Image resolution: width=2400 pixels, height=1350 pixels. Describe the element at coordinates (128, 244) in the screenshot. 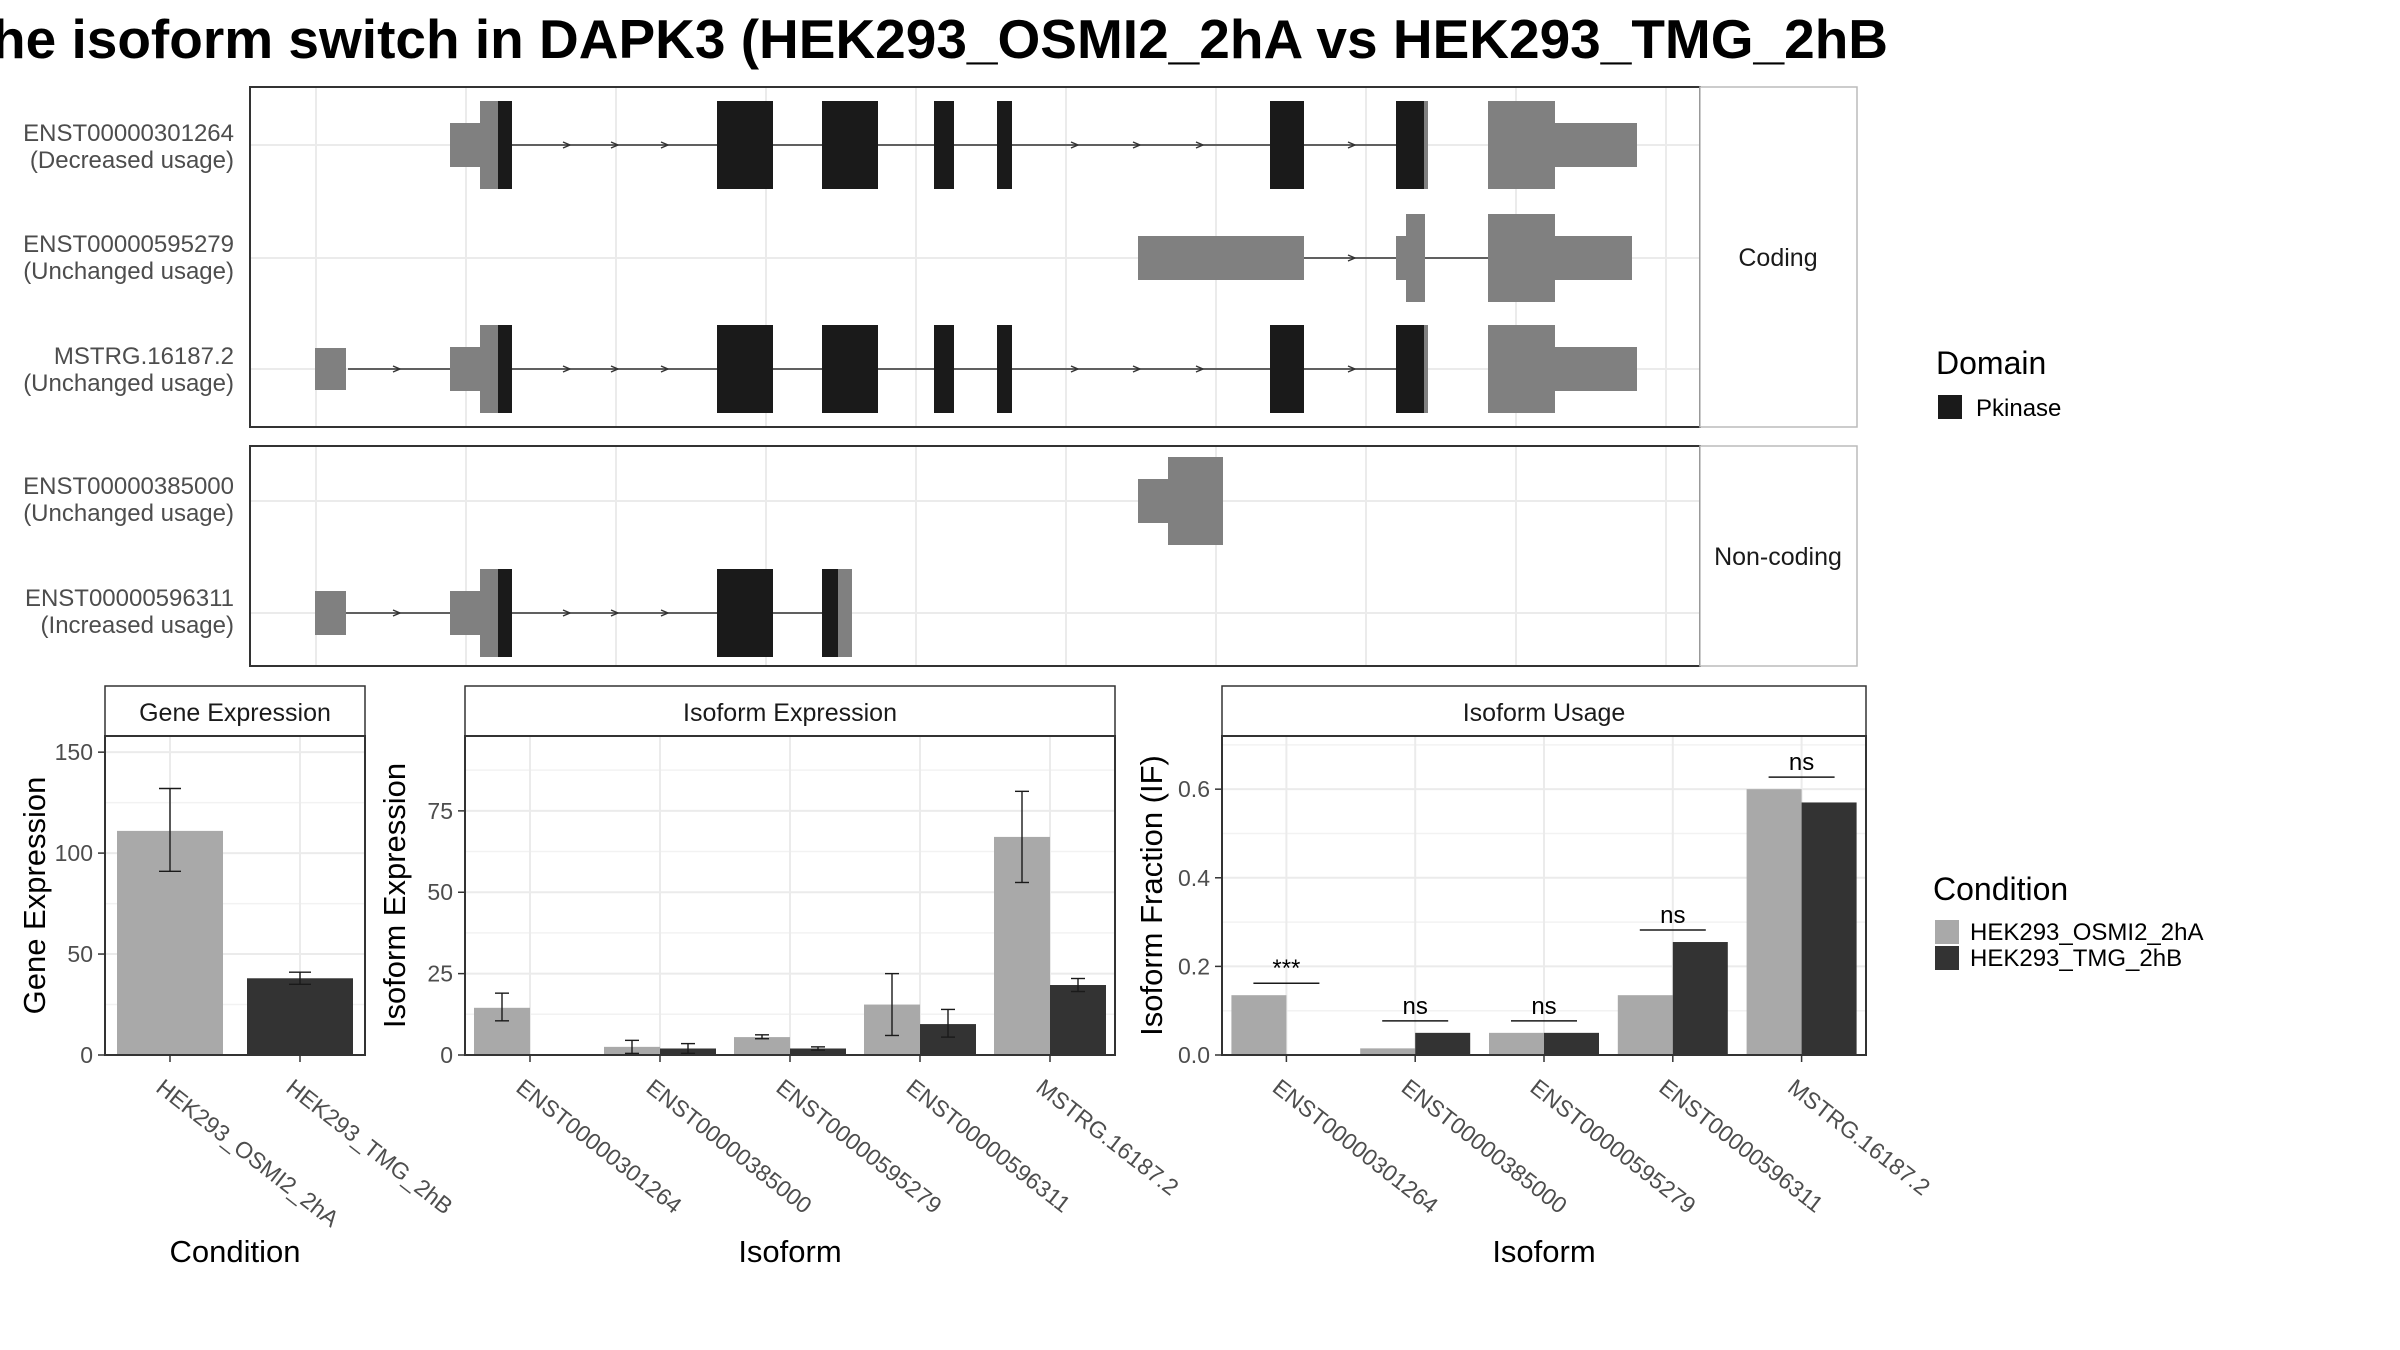

I see `transcript-label-id: ENST00000595279` at that location.